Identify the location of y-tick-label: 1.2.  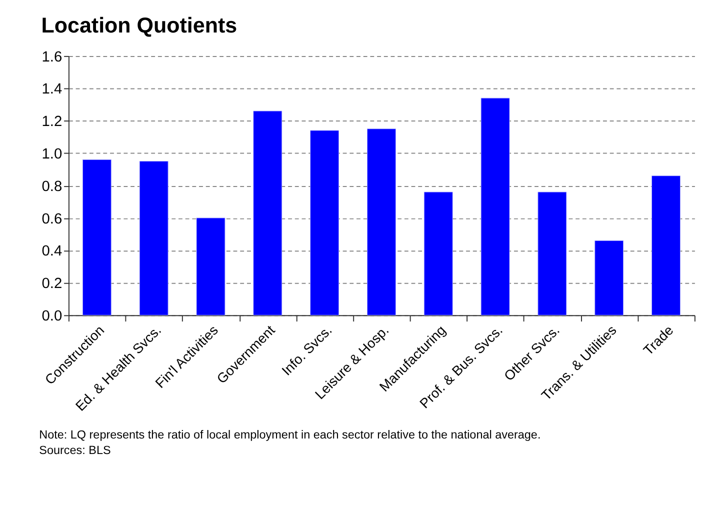
(52, 122).